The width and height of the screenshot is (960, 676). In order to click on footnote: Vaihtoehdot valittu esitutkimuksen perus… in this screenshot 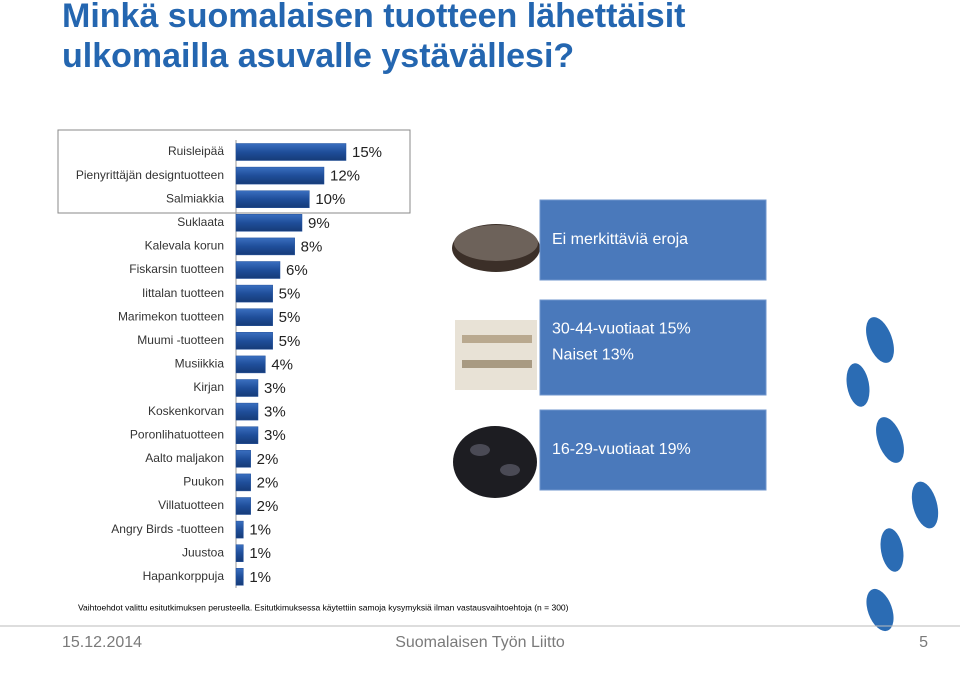, I will do `click(323, 607)`.